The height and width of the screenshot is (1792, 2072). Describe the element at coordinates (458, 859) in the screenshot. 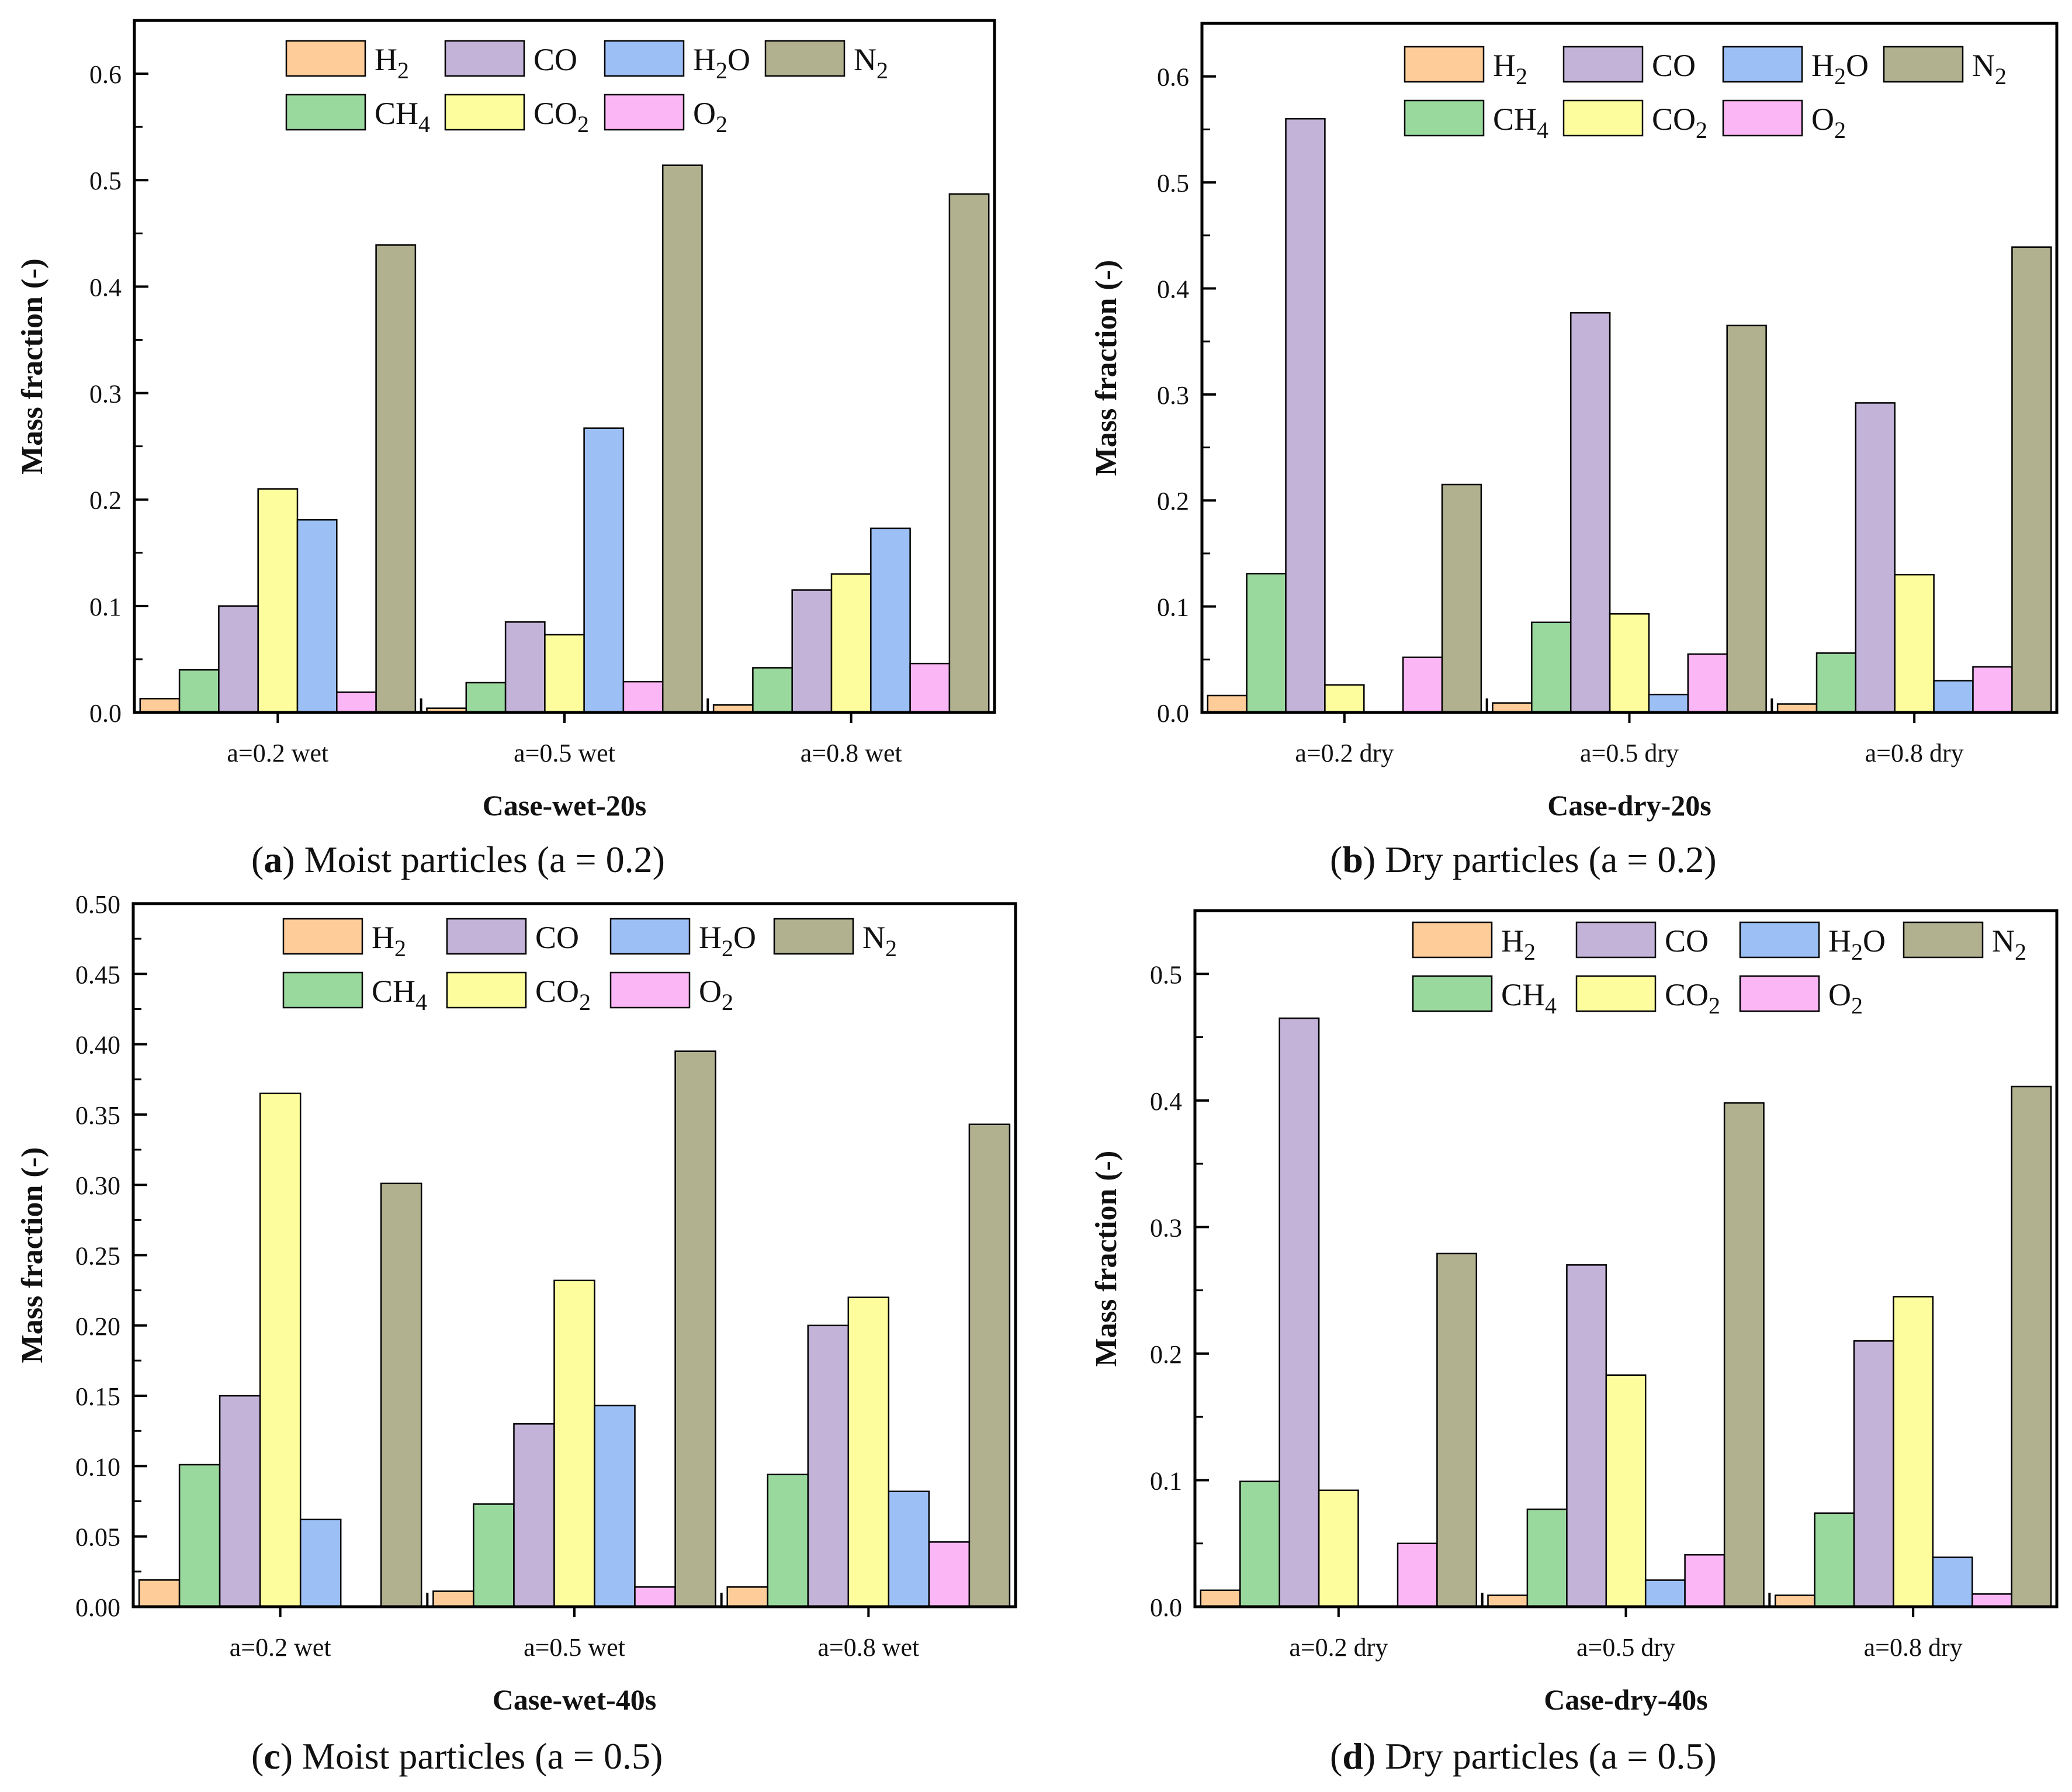

I see `caption-a: (a) Moist particles (a = 0.2)` at that location.